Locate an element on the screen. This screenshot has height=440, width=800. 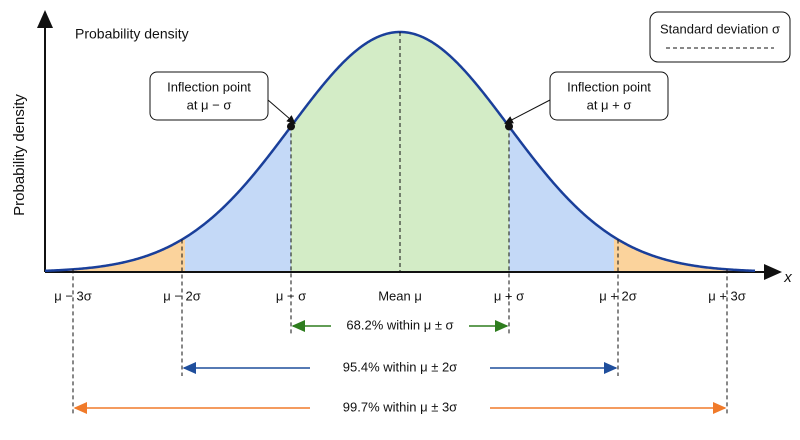
callout-text: at μ + σ is located at coordinates (609, 104).